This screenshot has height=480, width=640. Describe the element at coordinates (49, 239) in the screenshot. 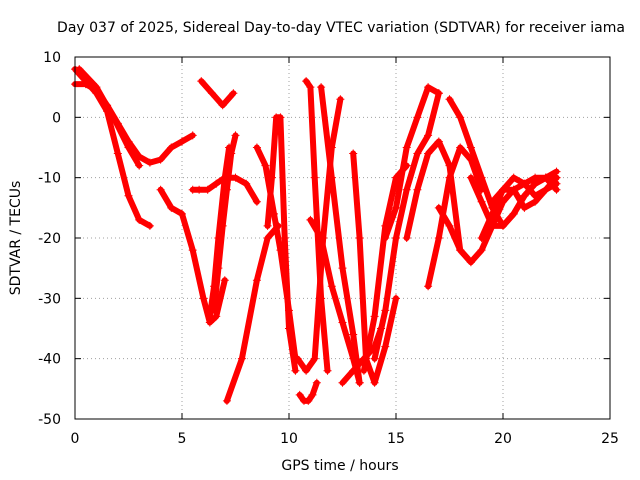

I see `y-tick-label: -20` at that location.